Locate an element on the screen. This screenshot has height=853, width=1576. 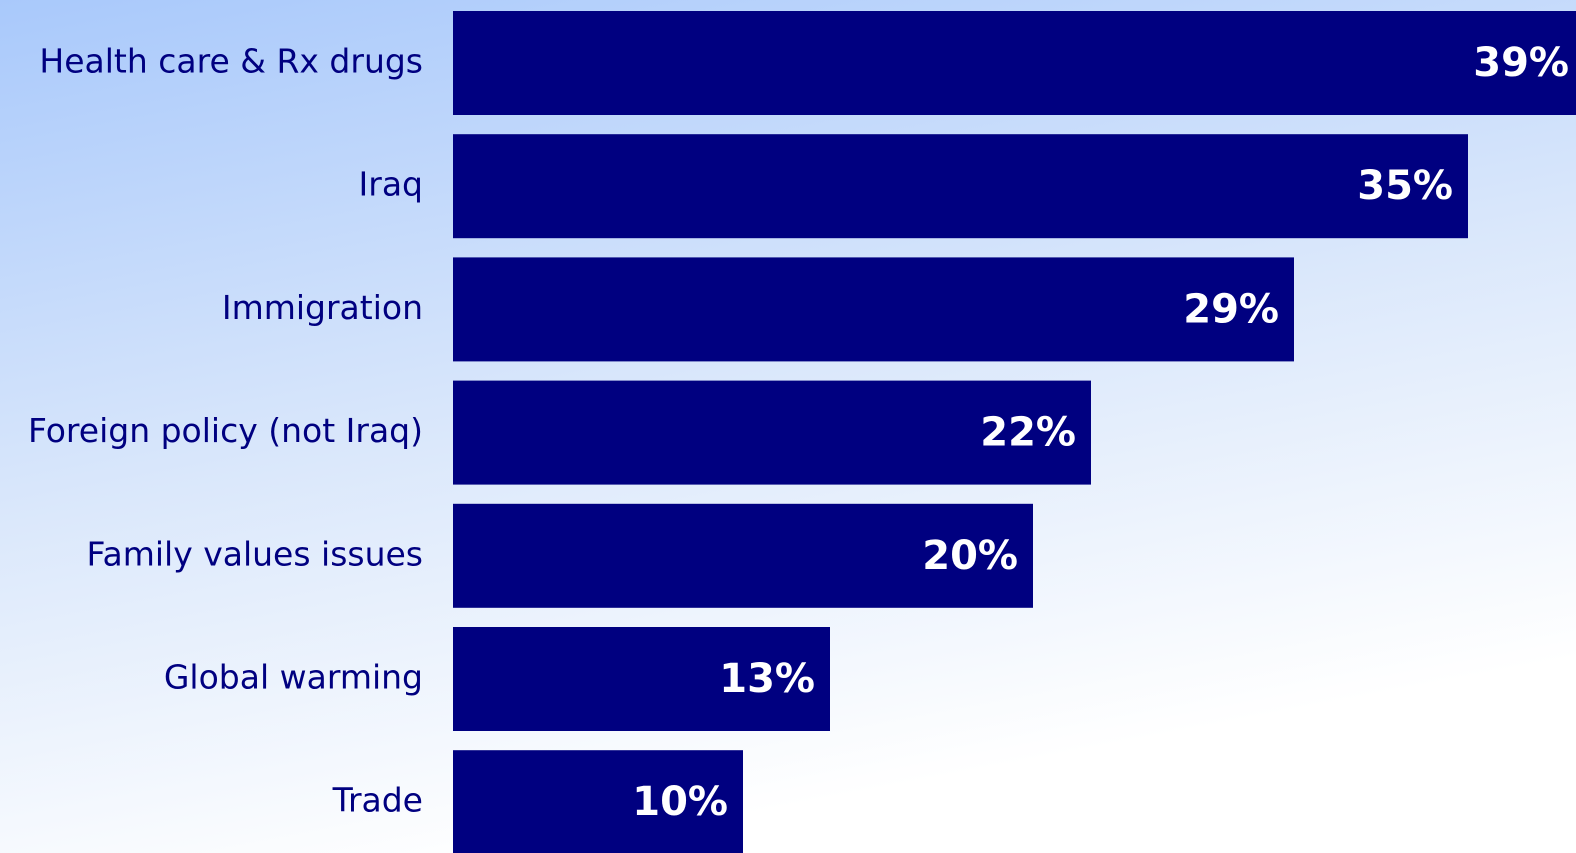
value-label: 10% is located at coordinates (680, 802).